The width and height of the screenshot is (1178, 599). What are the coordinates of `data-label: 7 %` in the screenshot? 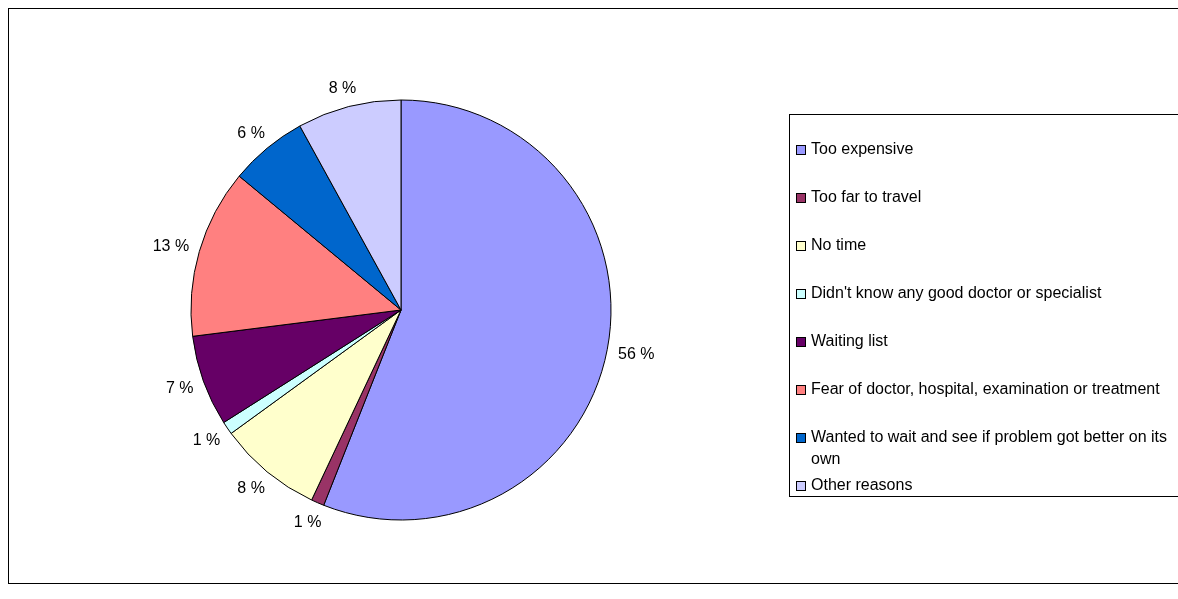 It's located at (179, 388).